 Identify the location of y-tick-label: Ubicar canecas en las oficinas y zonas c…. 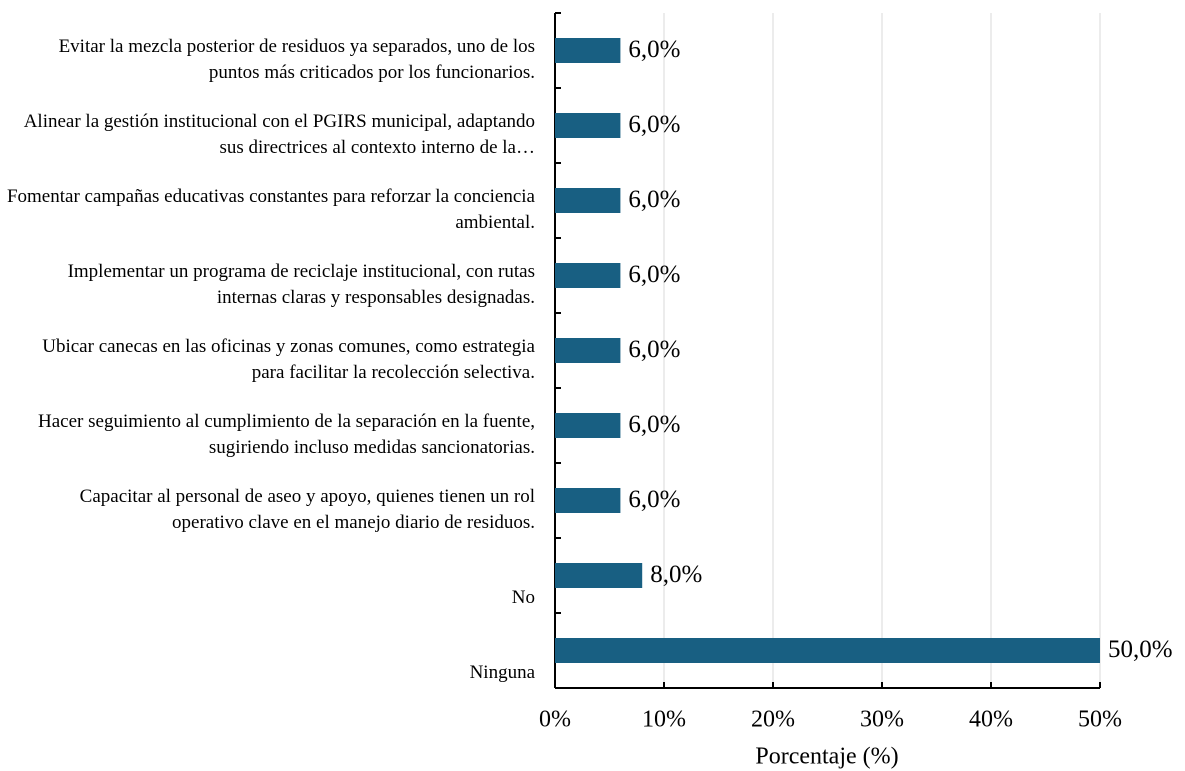
(288, 359).